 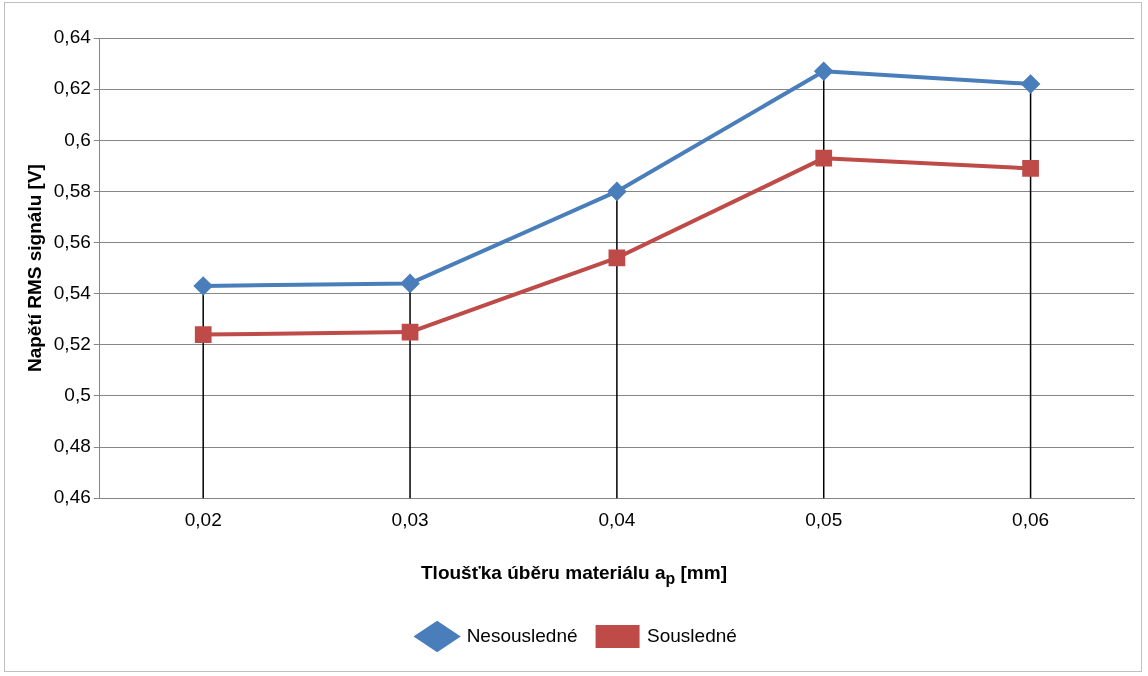 I want to click on y-tick-label: 0,64, so click(x=72, y=37).